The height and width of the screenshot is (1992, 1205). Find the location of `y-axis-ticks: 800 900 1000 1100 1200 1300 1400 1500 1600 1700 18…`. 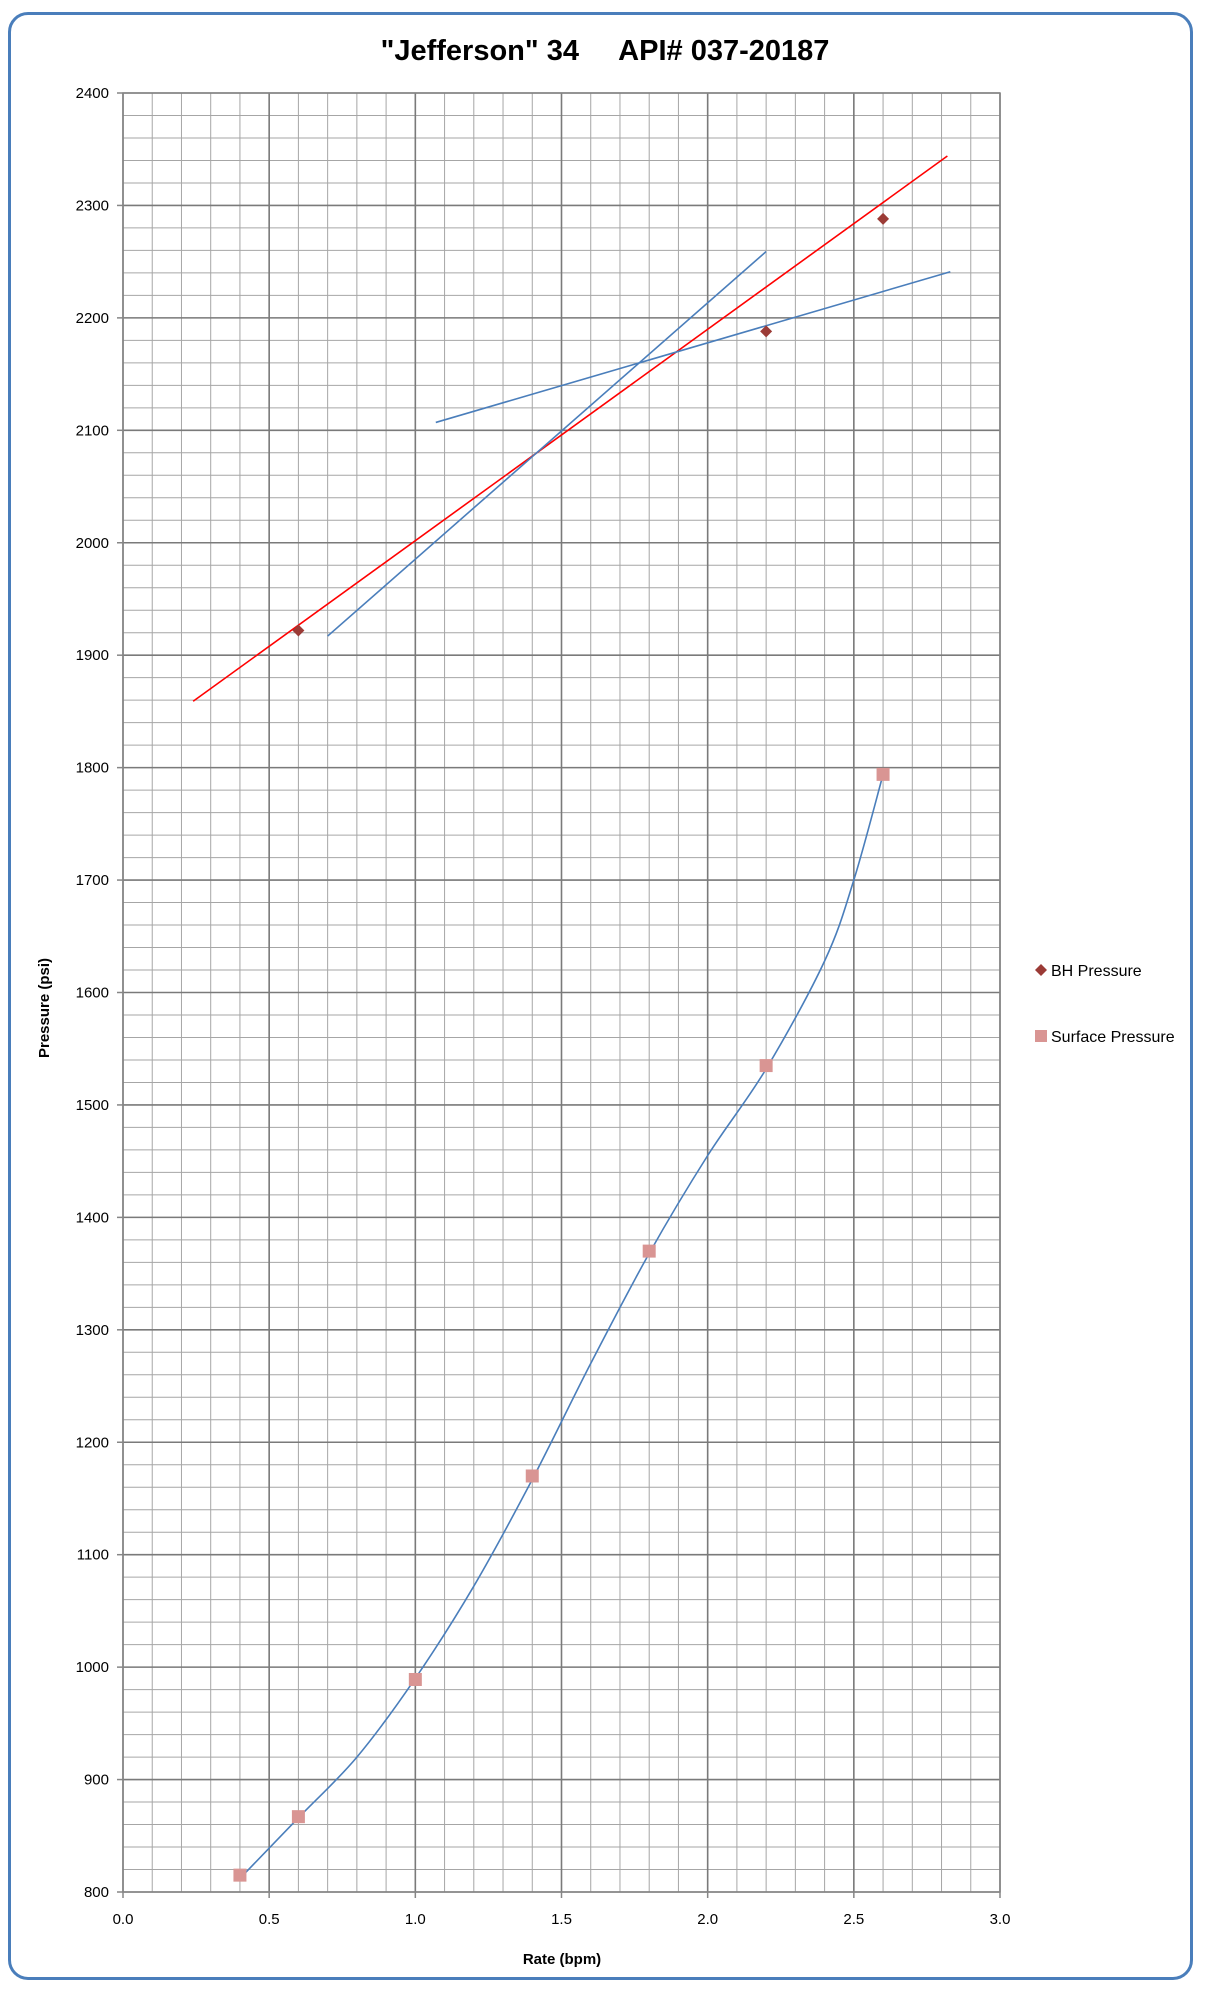

y-axis-ticks: 800 900 1000 1100 1200 1300 1400 1500 1600 1700 18… is located at coordinates (99, 993).